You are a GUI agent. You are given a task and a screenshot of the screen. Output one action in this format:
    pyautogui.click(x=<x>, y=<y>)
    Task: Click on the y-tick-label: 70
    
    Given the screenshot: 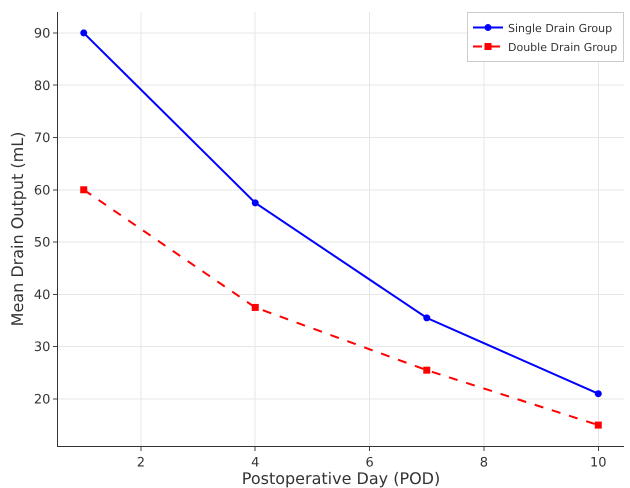 What is the action you would take?
    pyautogui.click(x=42, y=138)
    